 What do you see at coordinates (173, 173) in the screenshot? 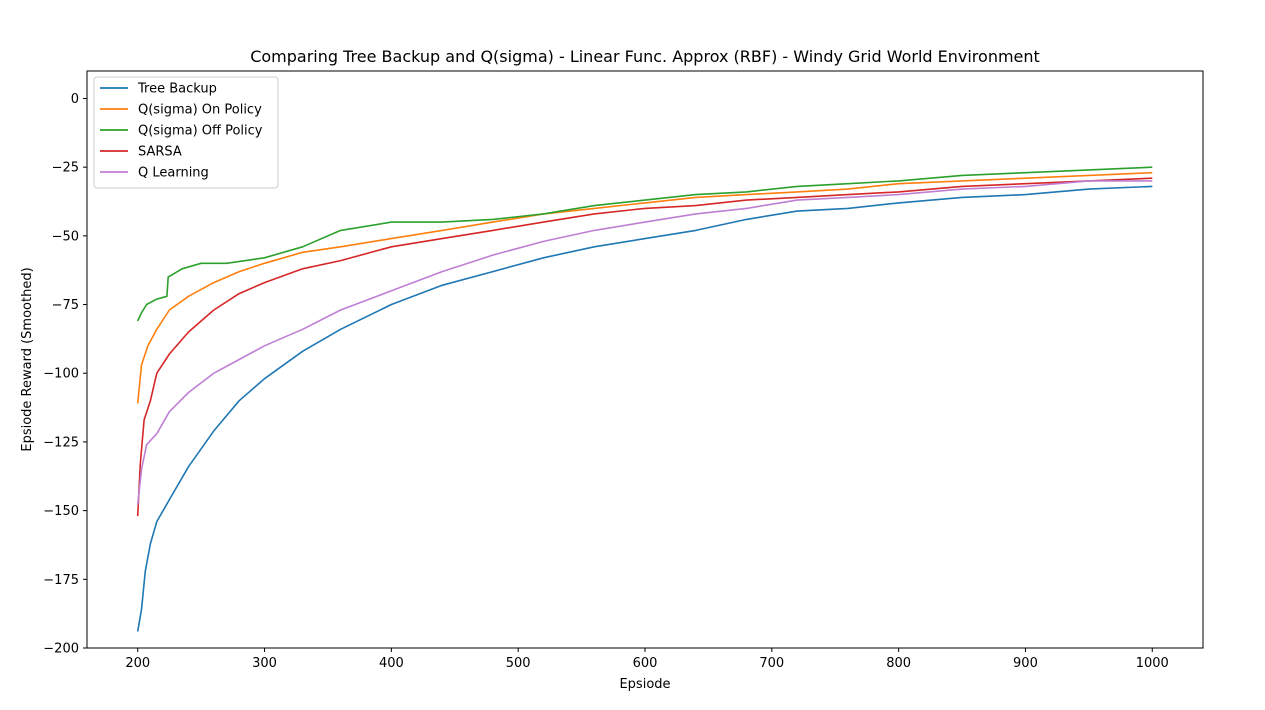
I see `legend-entry-label: Q Learning` at bounding box center [173, 173].